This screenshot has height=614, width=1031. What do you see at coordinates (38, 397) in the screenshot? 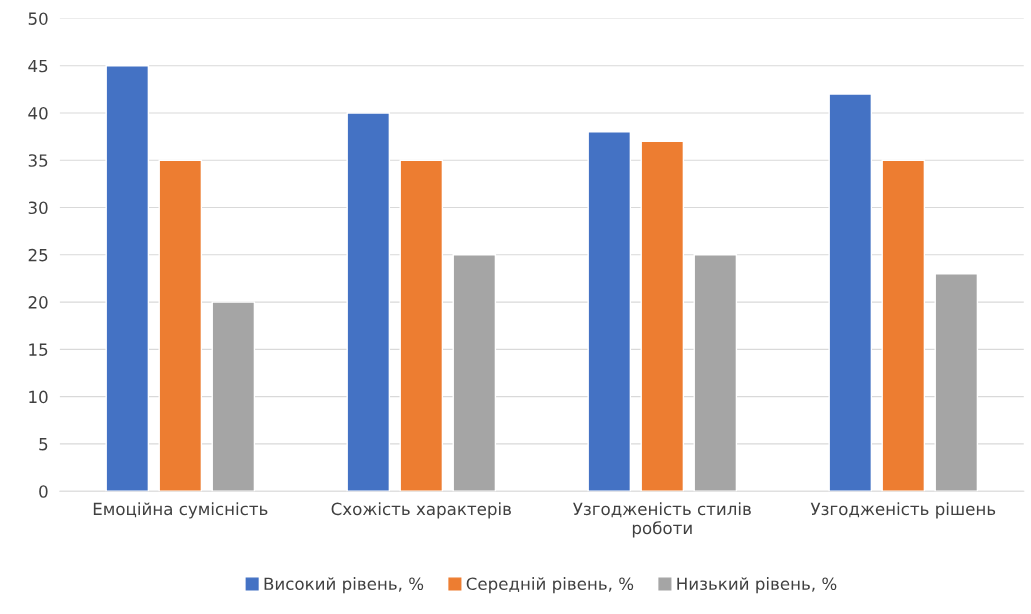
I see `y-tick-label: 10` at bounding box center [38, 397].